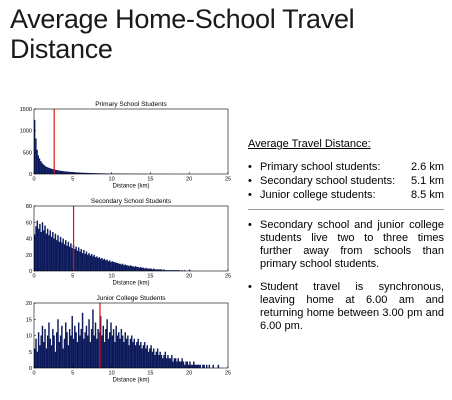  What do you see at coordinates (346, 167) in the screenshot?
I see `summary-item-primary: • Primary school students: 2.6 km` at bounding box center [346, 167].